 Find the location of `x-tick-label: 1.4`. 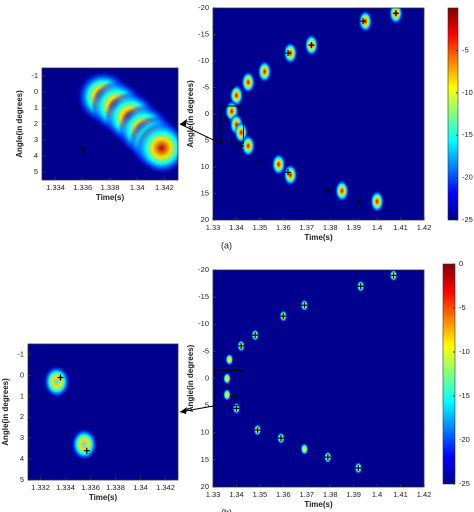

x-tick-label: 1.4 is located at coordinates (377, 227).